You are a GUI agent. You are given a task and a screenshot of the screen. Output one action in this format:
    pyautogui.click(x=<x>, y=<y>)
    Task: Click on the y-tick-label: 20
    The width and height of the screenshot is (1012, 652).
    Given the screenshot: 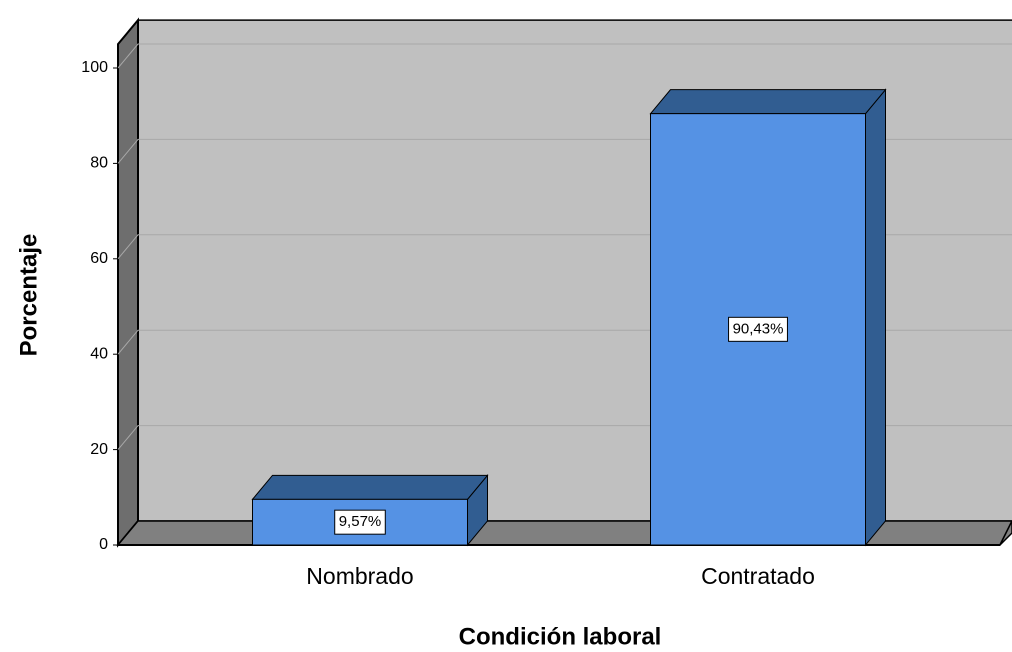 What is the action you would take?
    pyautogui.click(x=99, y=449)
    